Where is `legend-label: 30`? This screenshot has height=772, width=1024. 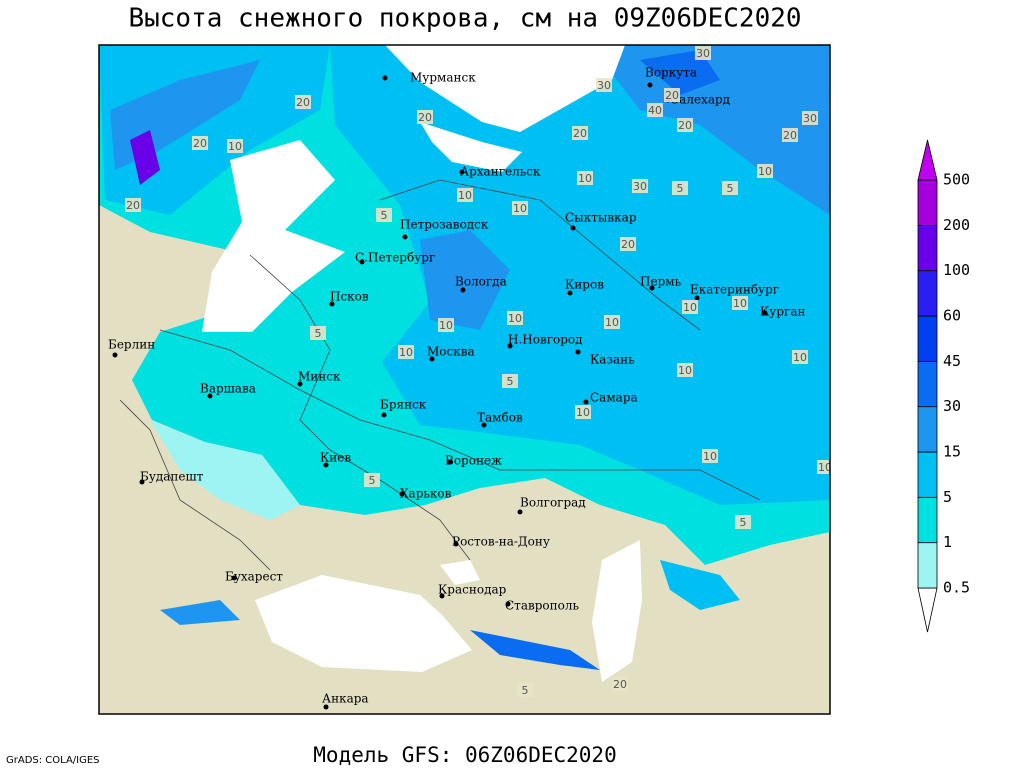
legend-label: 30 is located at coordinates (952, 406).